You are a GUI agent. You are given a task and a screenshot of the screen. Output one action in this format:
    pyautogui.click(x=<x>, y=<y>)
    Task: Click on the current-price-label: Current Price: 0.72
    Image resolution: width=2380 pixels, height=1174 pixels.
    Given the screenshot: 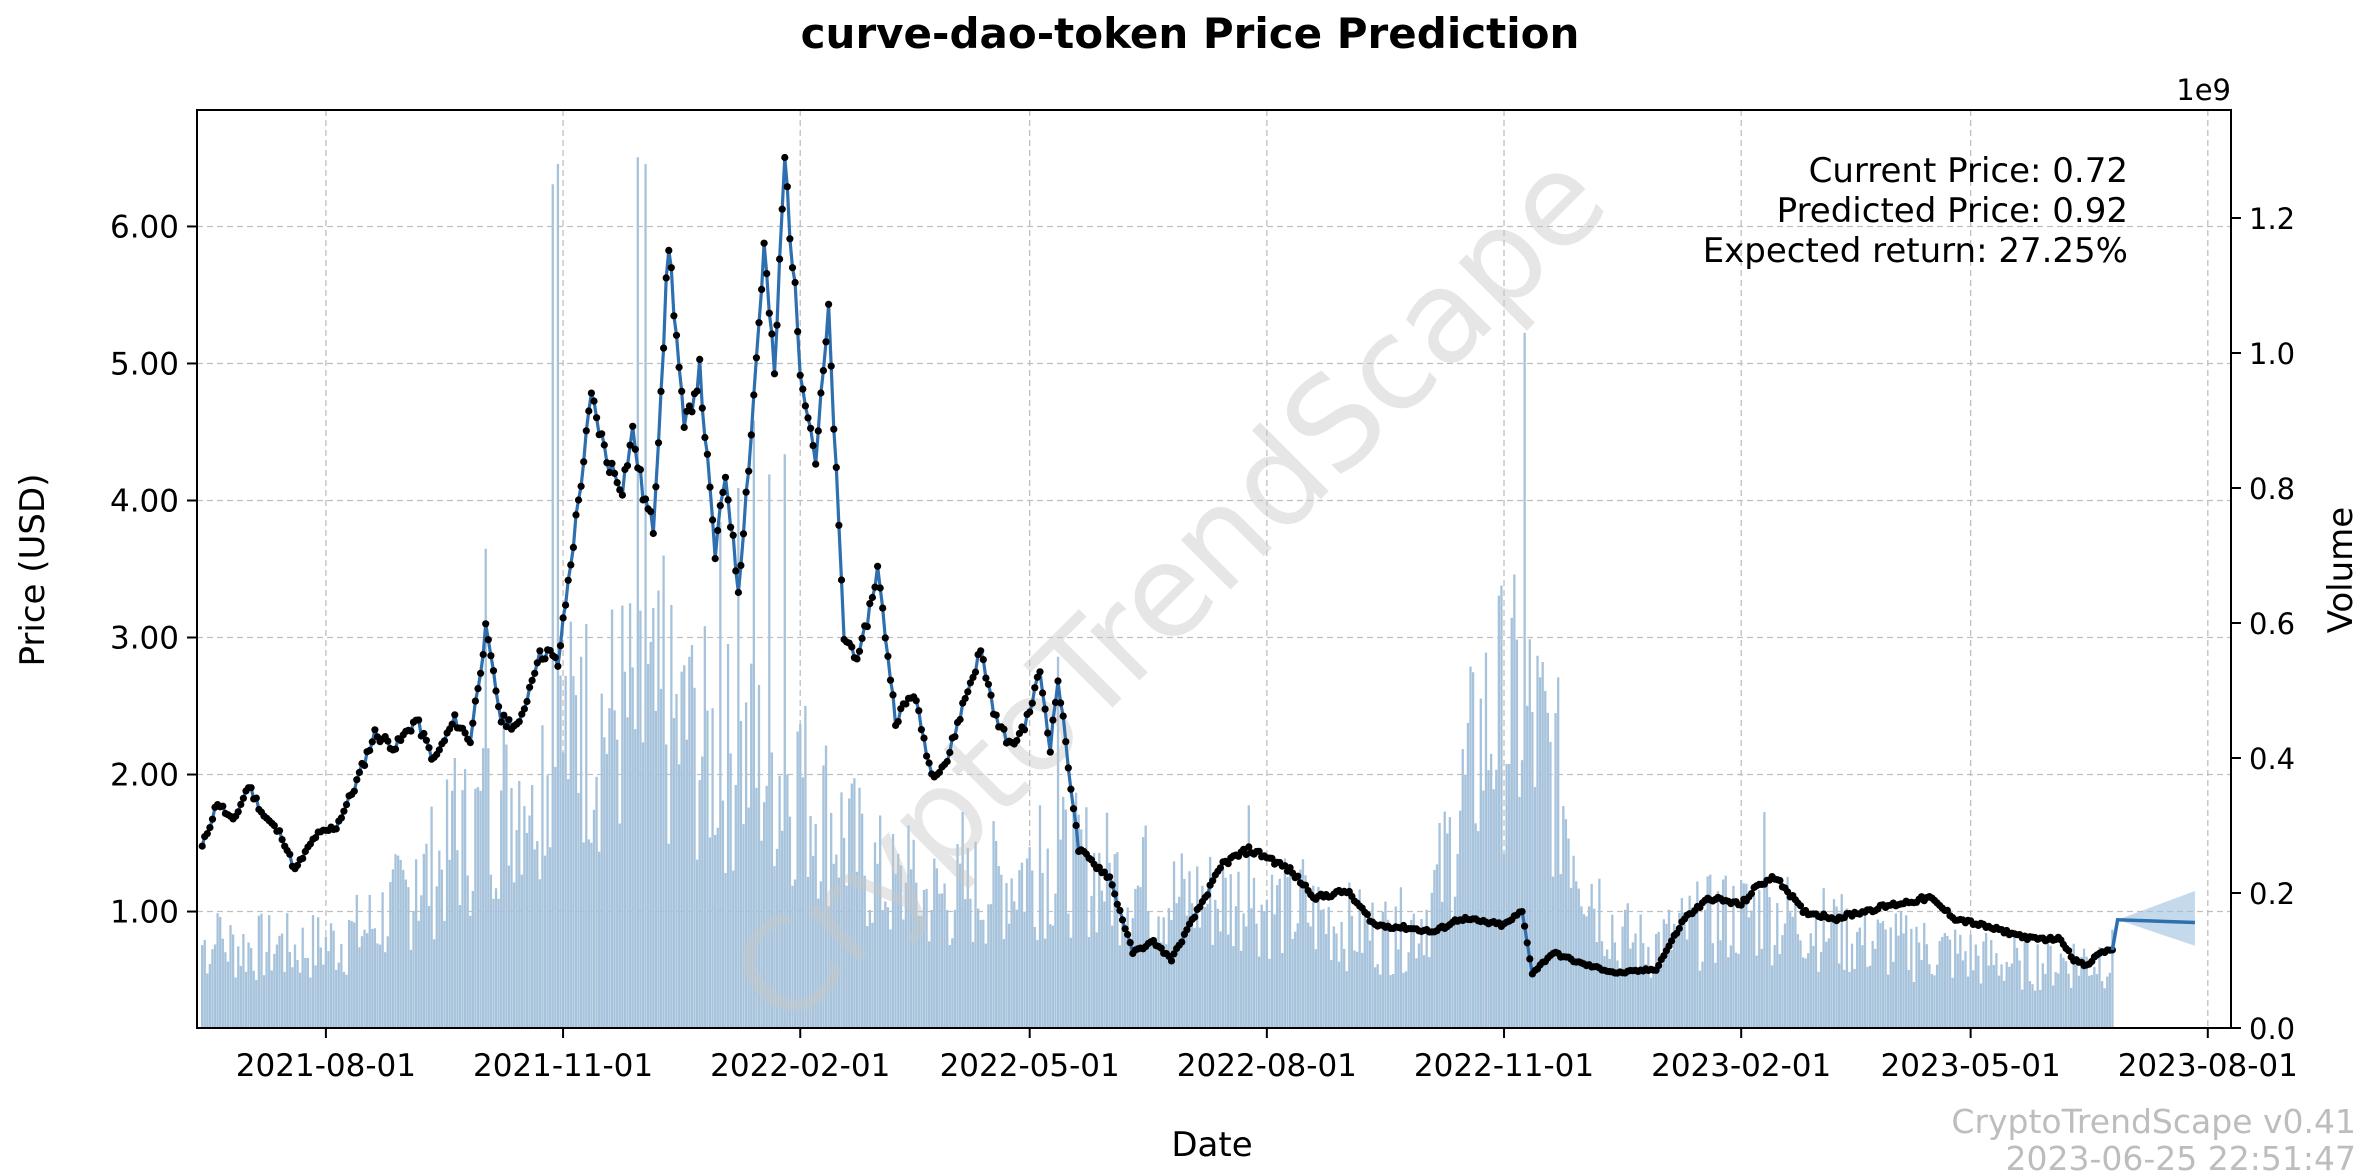 What is the action you would take?
    pyautogui.click(x=1968, y=171)
    